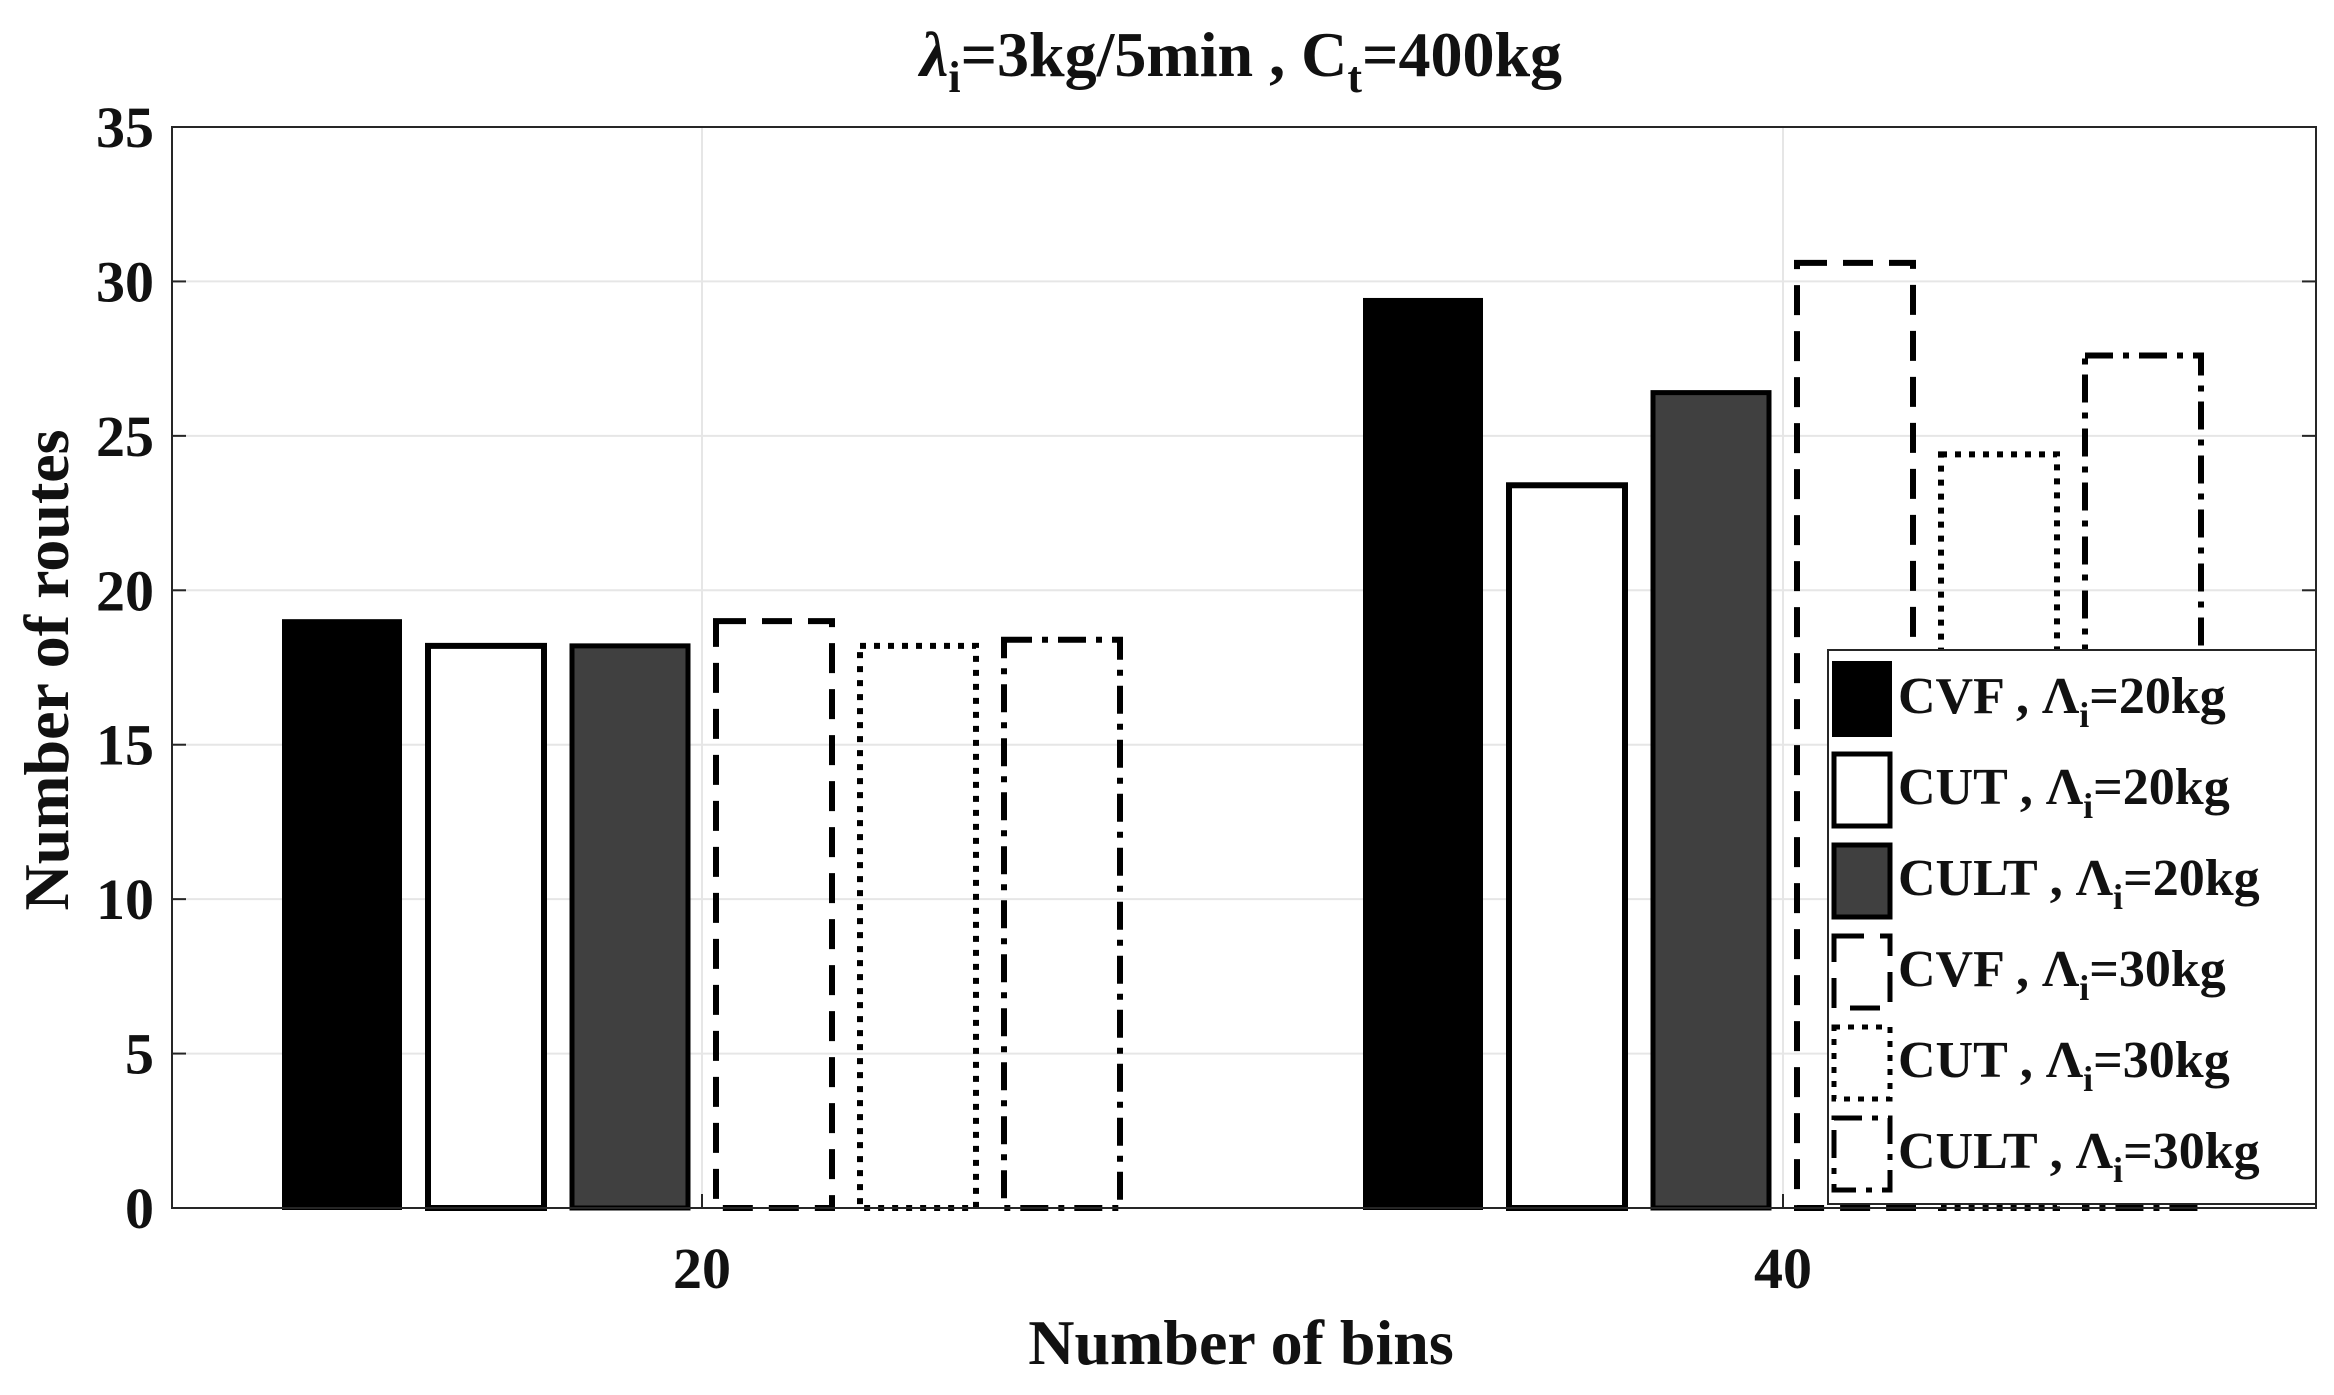 This screenshot has height=1395, width=2334. Describe the element at coordinates (1354, 77) in the screenshot. I see `title-sub-t: t` at that location.